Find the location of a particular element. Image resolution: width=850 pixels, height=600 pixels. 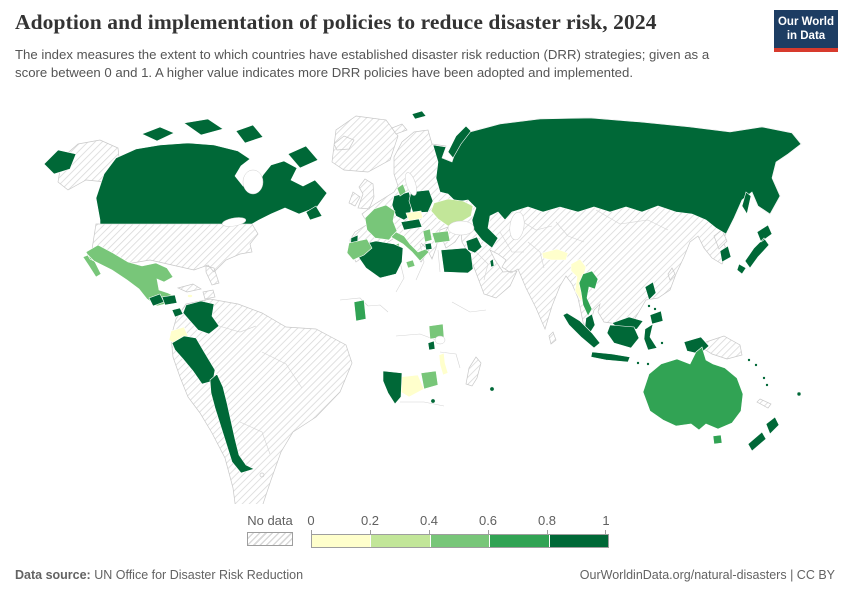

country-bulgaria is located at coordinates (441, 237).